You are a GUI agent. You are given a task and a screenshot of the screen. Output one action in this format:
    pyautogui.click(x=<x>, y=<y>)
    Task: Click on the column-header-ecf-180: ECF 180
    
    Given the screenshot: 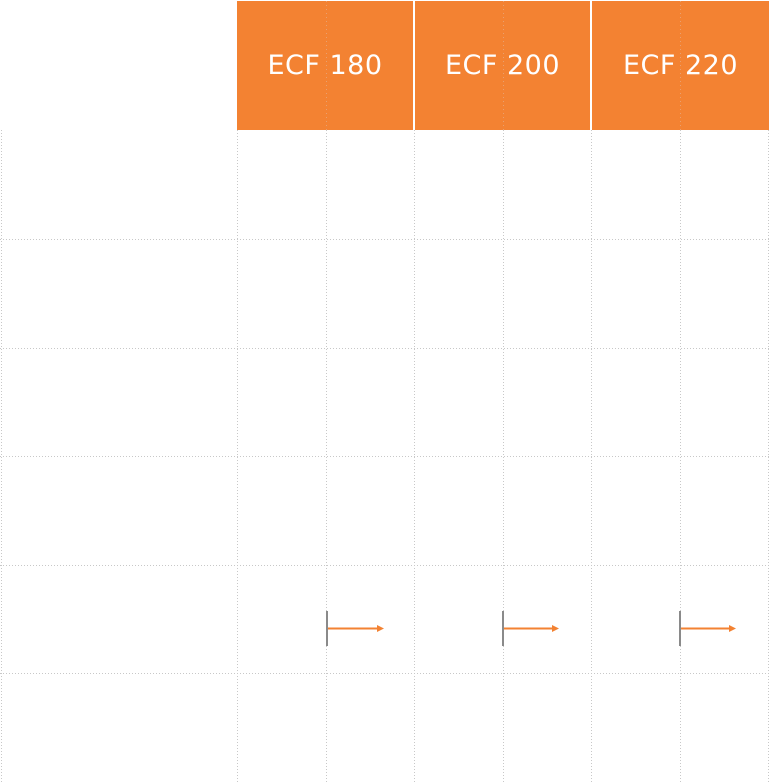 What is the action you would take?
    pyautogui.click(x=325, y=65)
    